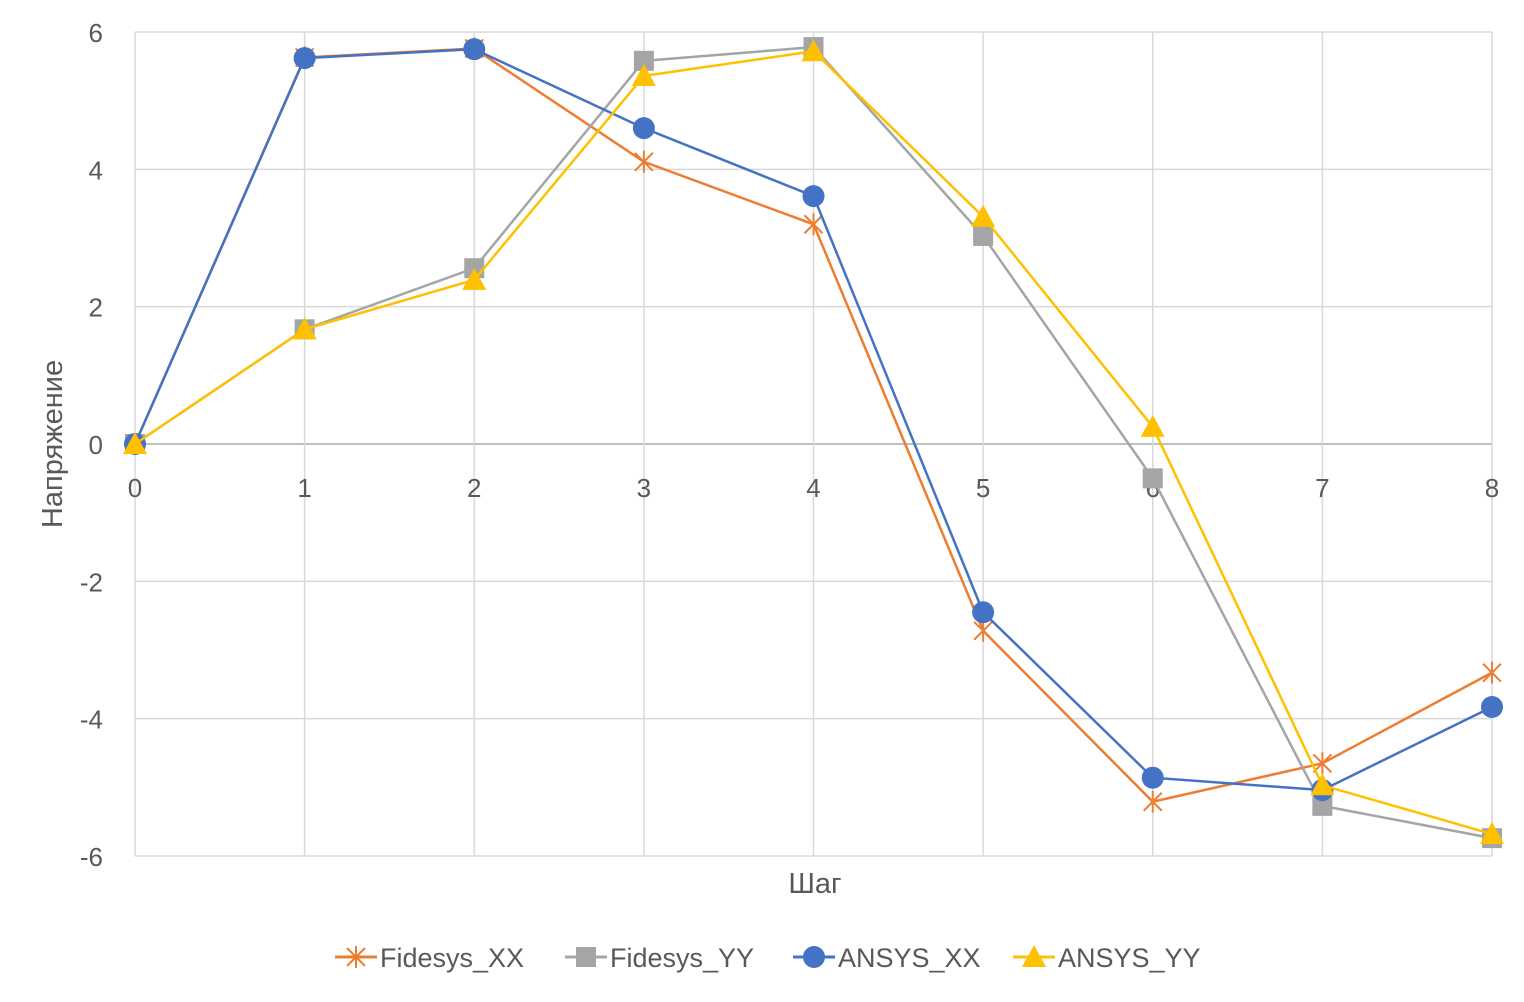  What do you see at coordinates (96, 308) in the screenshot?
I see `y-tick-label: 2` at bounding box center [96, 308].